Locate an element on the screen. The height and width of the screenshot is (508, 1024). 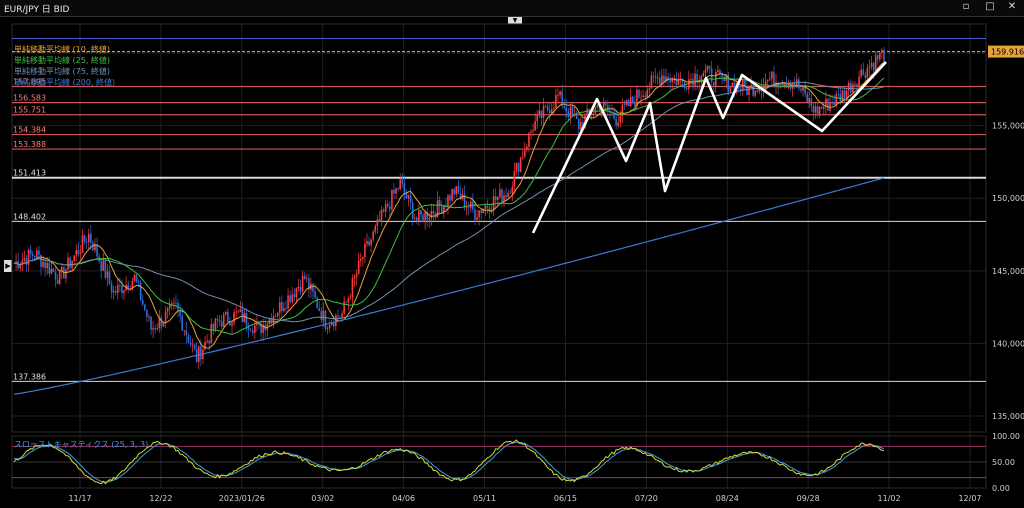
x-tick-label: 12/07 is located at coordinates (969, 498).